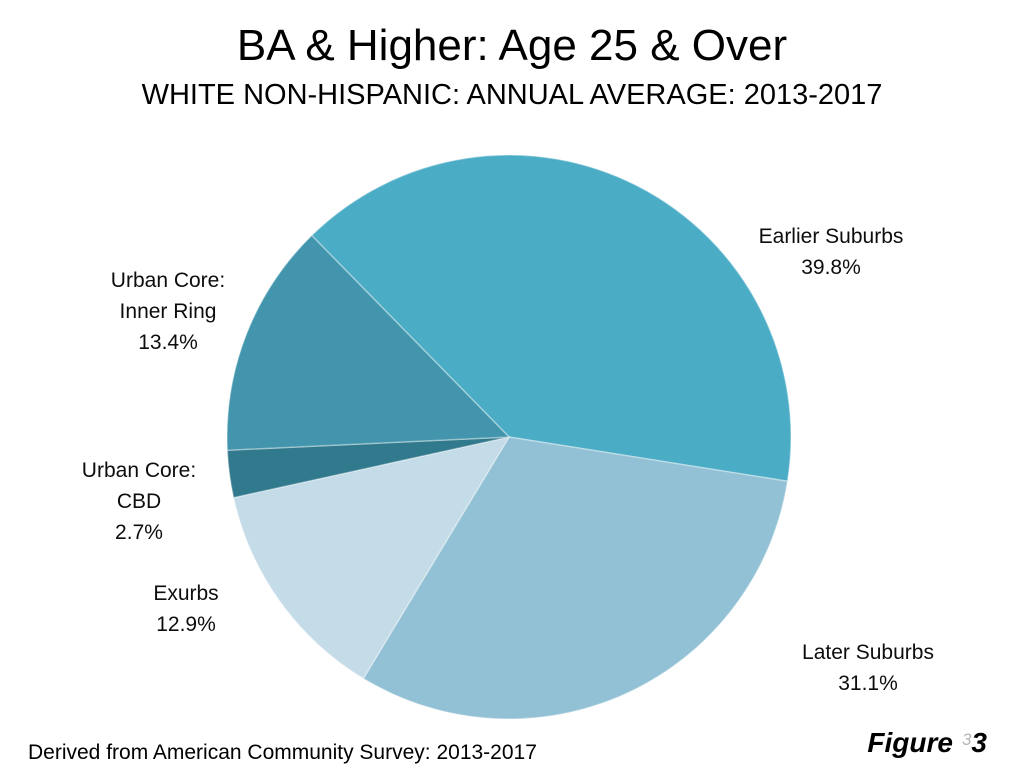 This screenshot has height=775, width=1024. I want to click on slice-label-line: 31.1%, so click(868, 683).